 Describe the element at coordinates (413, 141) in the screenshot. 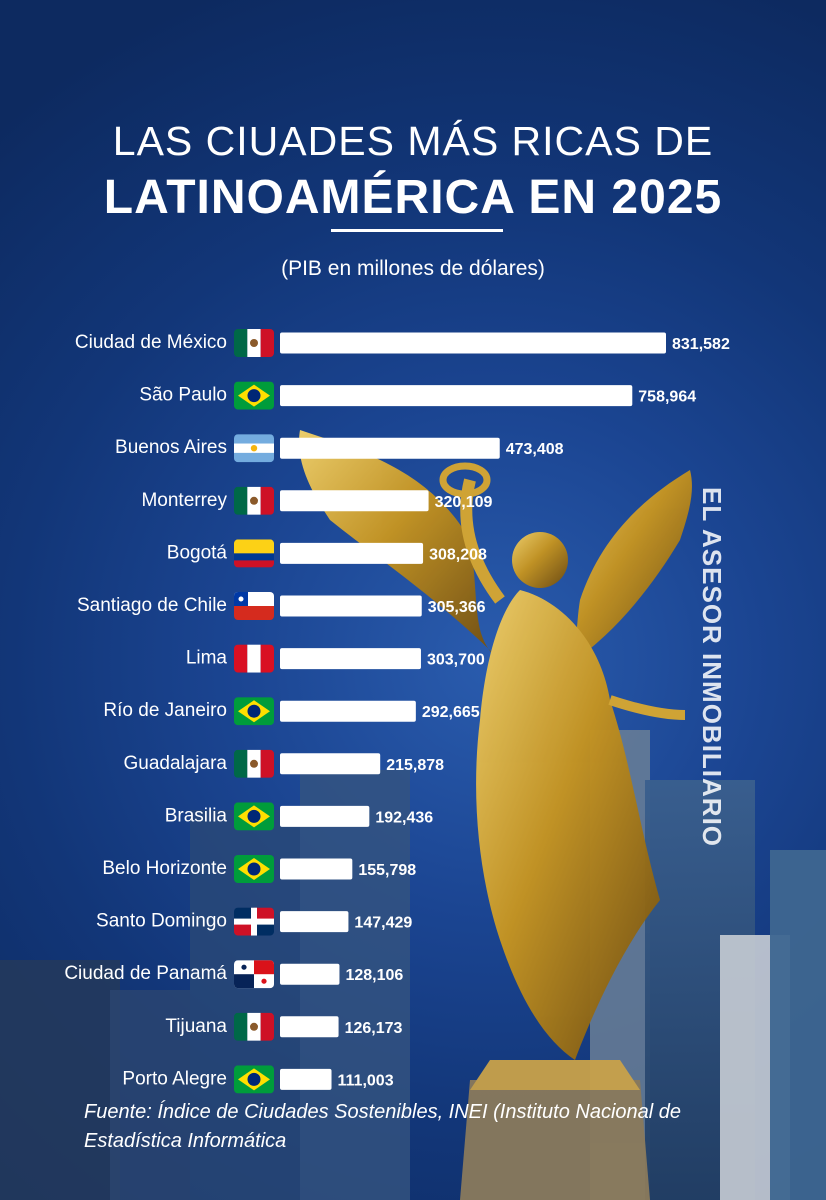

I see `title-line-1: LAS CIUADES MÁS RICAS DE` at that location.